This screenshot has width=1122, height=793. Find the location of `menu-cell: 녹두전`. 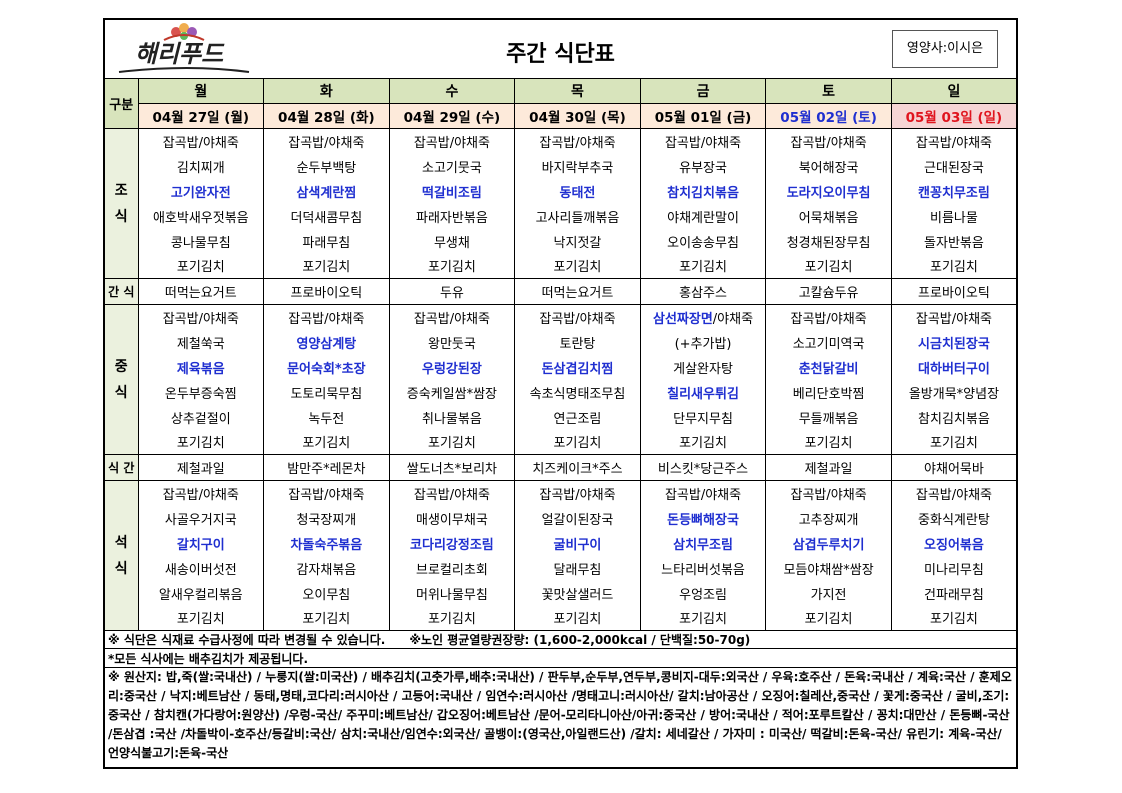

menu-cell: 녹두전 is located at coordinates (326, 417).